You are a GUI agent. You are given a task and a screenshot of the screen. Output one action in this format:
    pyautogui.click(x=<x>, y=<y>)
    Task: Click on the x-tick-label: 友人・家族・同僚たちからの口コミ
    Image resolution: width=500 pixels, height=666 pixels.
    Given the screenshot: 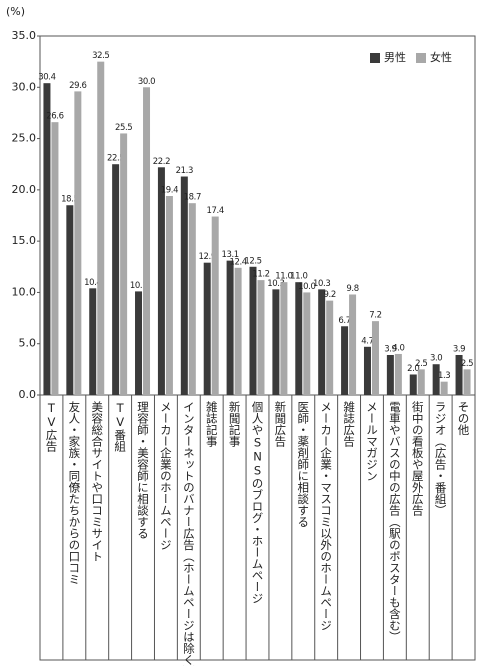 What is the action you would take?
    pyautogui.click(x=74, y=492)
    